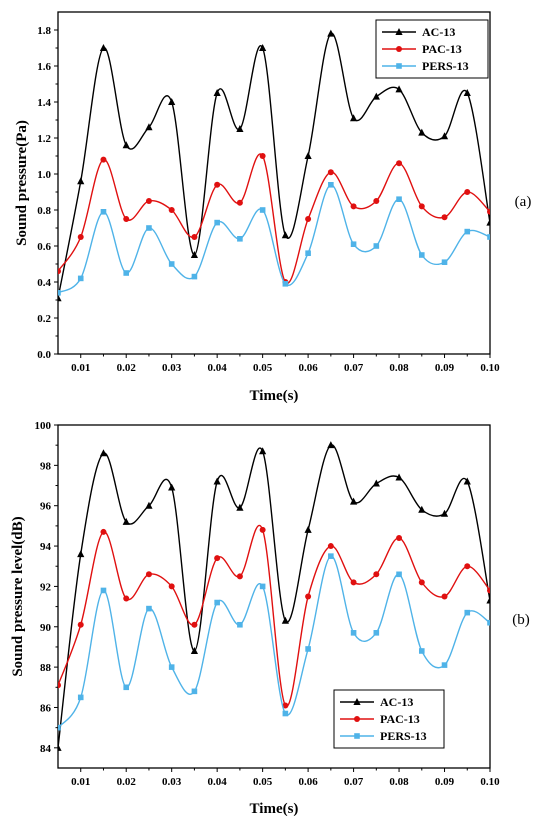 The height and width of the screenshot is (824, 550). Describe the element at coordinates (263, 368) in the screenshot. I see `x-tick-label: 0.05` at that location.